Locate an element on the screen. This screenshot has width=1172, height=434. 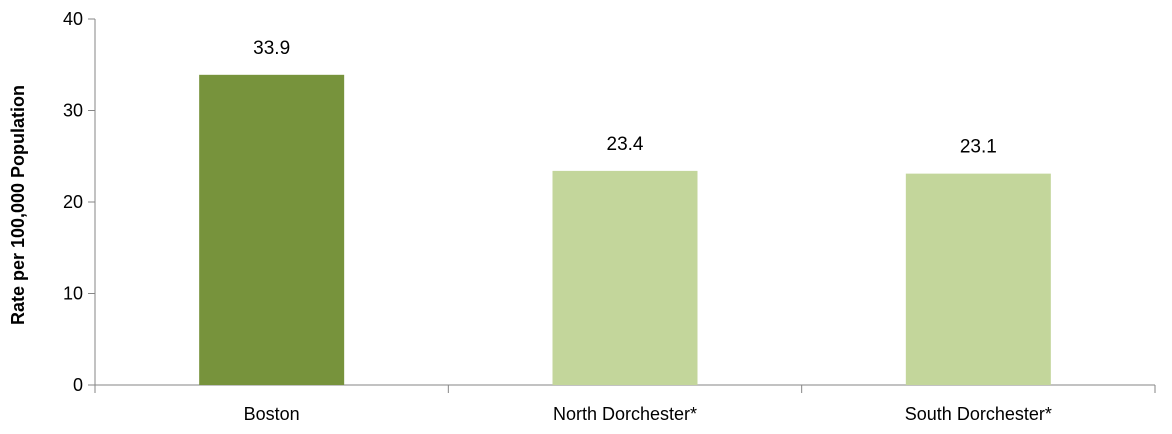
data-label: 33.9 is located at coordinates (271, 48).